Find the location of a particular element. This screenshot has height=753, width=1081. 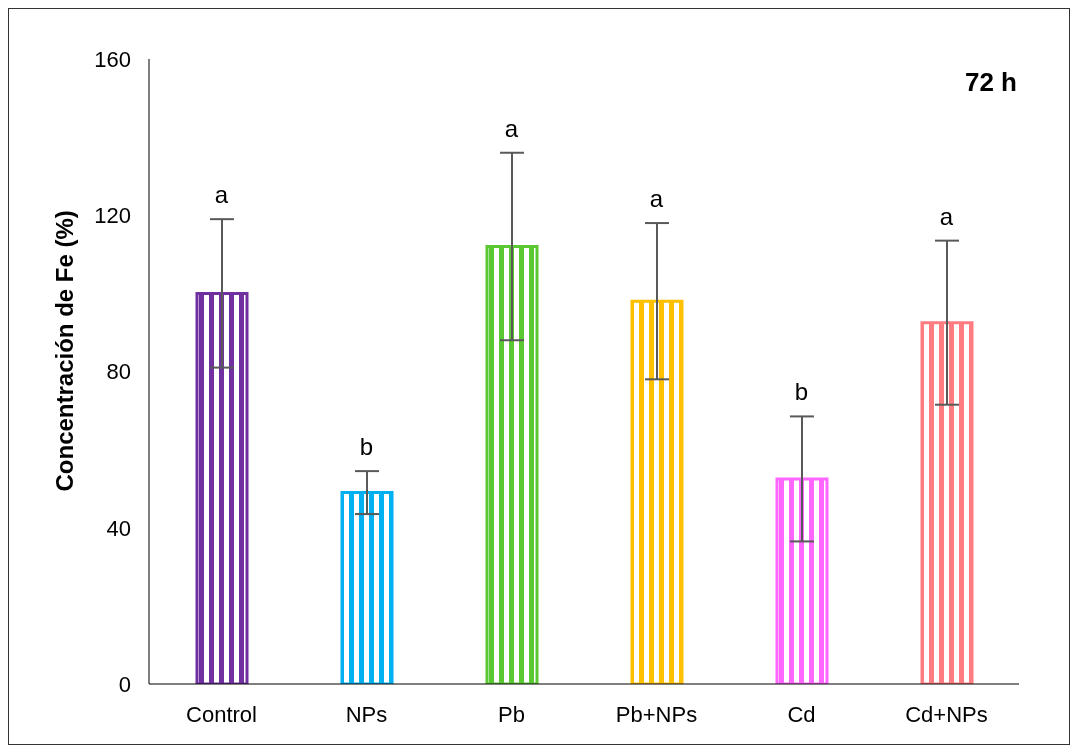

y-tick-label: 0 is located at coordinates (124, 684).